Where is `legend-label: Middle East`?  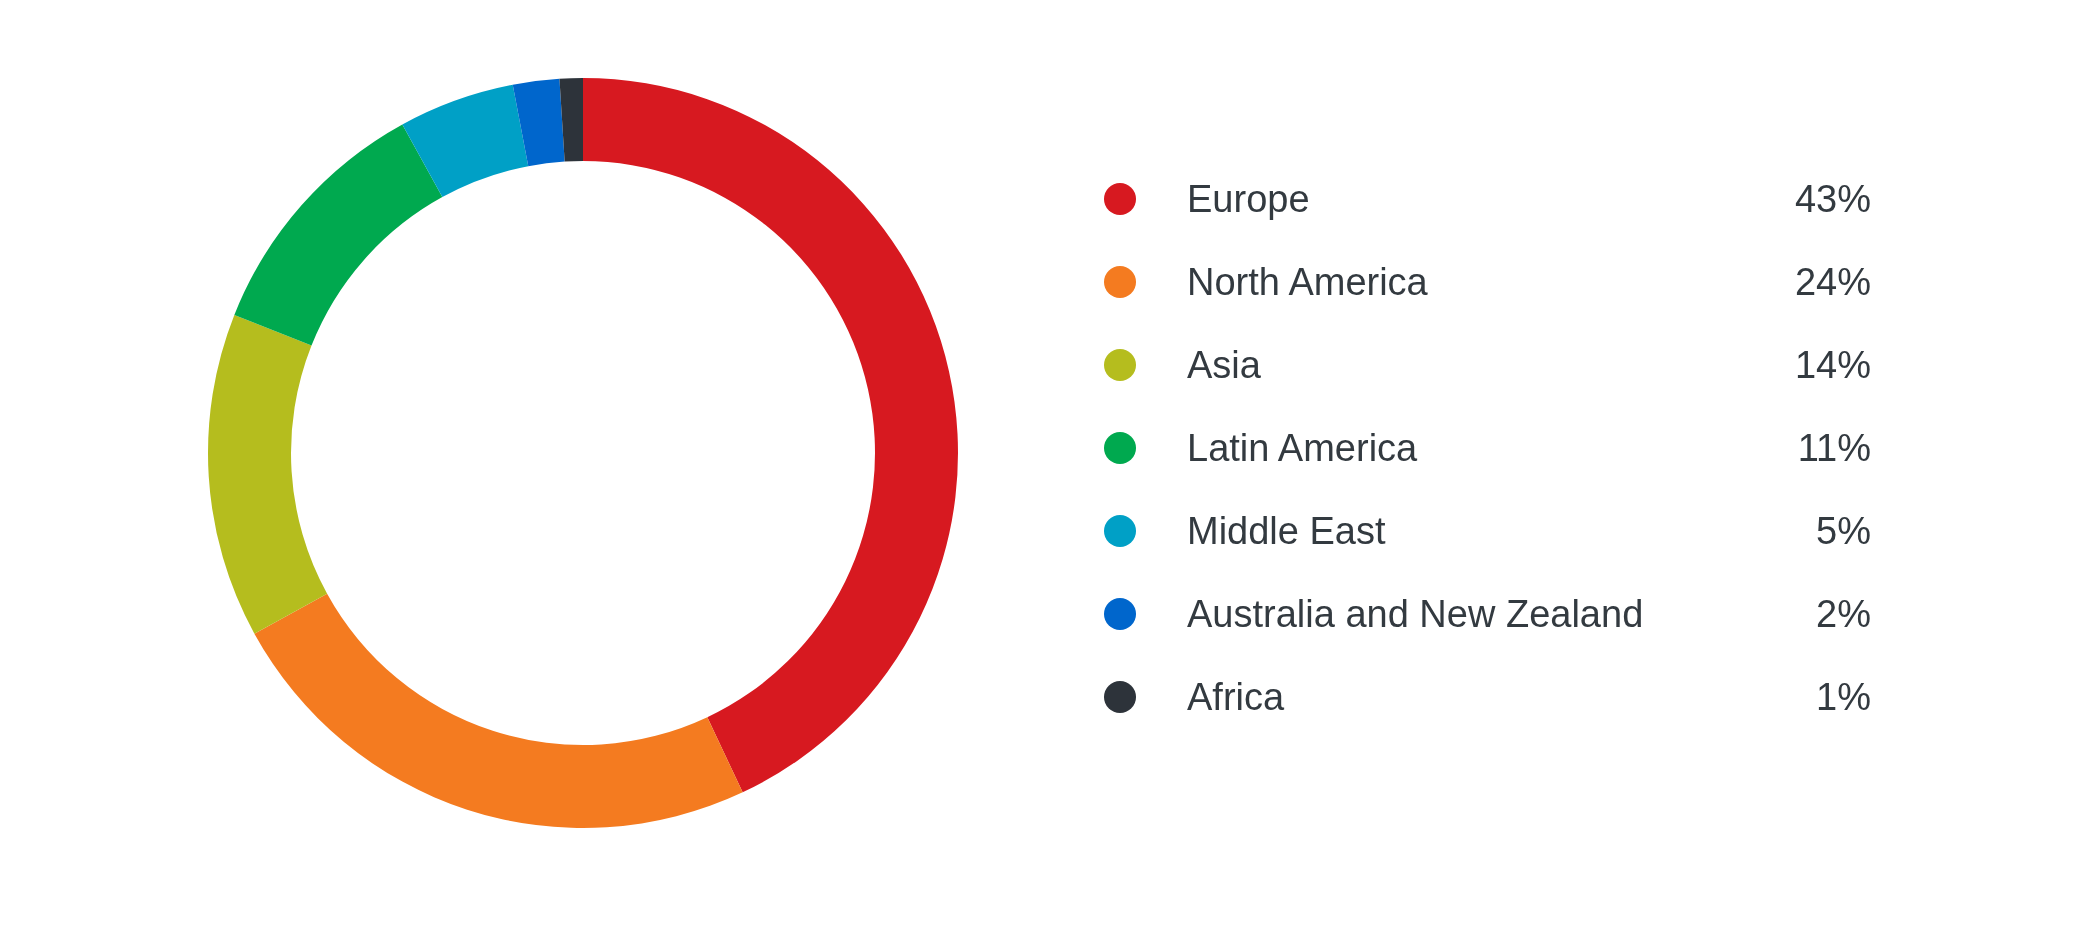 legend-label: Middle East is located at coordinates (1286, 531).